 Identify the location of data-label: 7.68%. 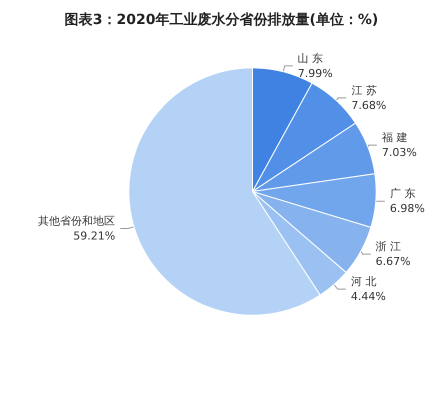
(368, 105).